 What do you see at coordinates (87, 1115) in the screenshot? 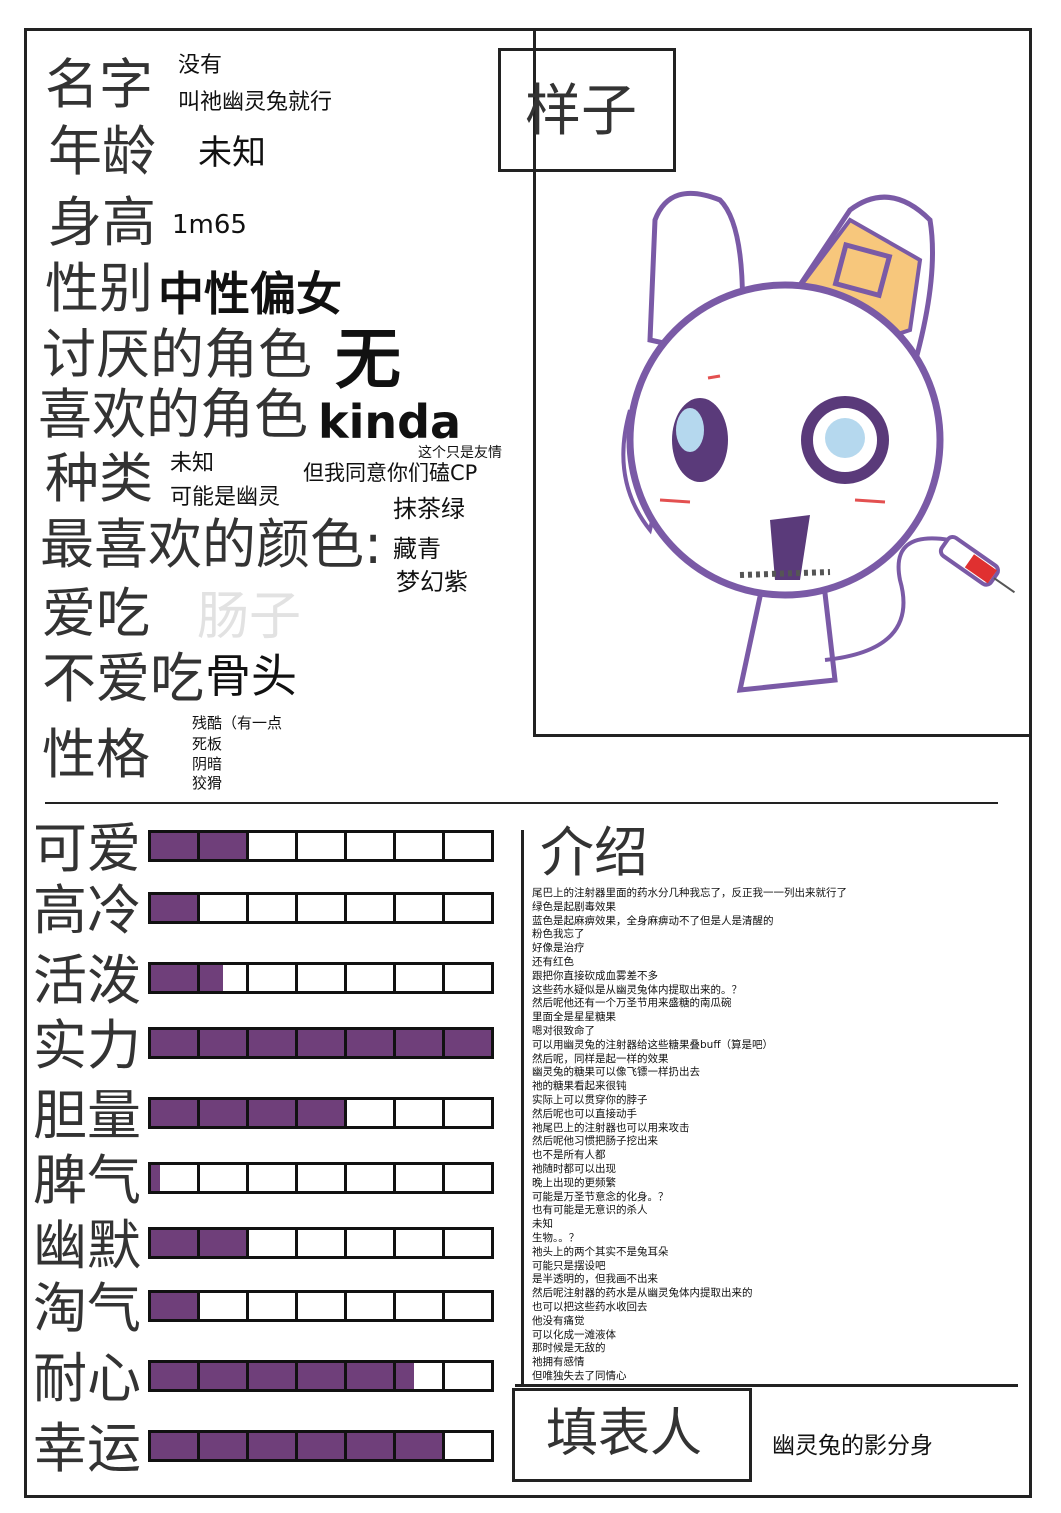
I see `stat-label: 胆量` at bounding box center [87, 1115].